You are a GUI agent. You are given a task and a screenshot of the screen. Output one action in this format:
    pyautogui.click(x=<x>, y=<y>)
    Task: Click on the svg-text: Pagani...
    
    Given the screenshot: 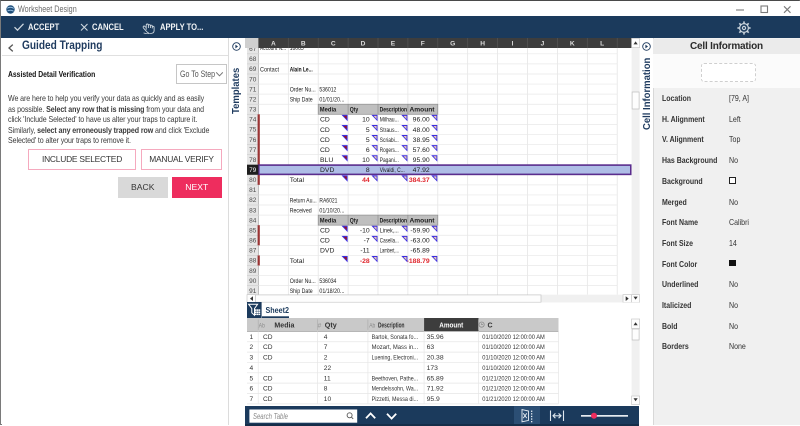 What is the action you would take?
    pyautogui.click(x=389, y=160)
    